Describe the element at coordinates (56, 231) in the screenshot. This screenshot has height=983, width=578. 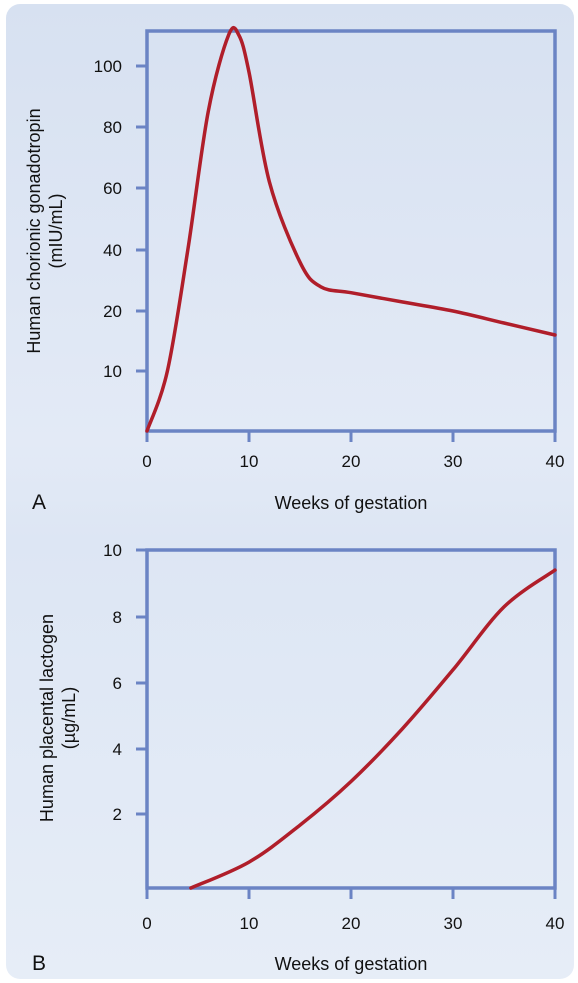
I see `y-axis-title-line: (mIU/mL)` at that location.